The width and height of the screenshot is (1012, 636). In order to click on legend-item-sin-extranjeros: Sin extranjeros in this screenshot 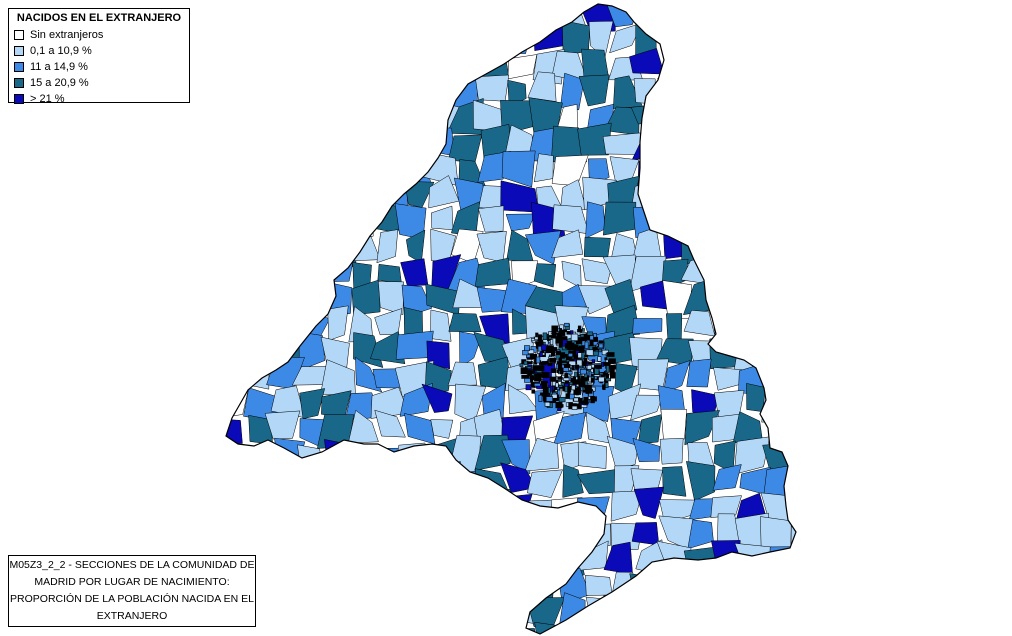, I will do `click(99, 35)`.